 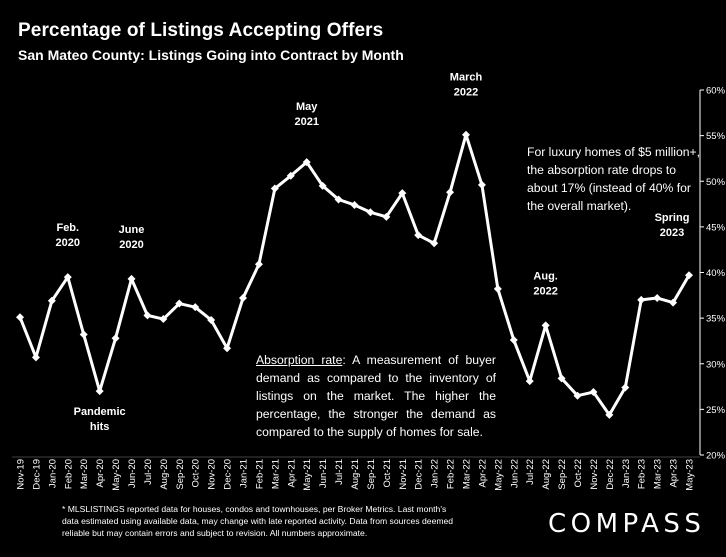 I want to click on x-tick-label: May-20, so click(x=116, y=475).